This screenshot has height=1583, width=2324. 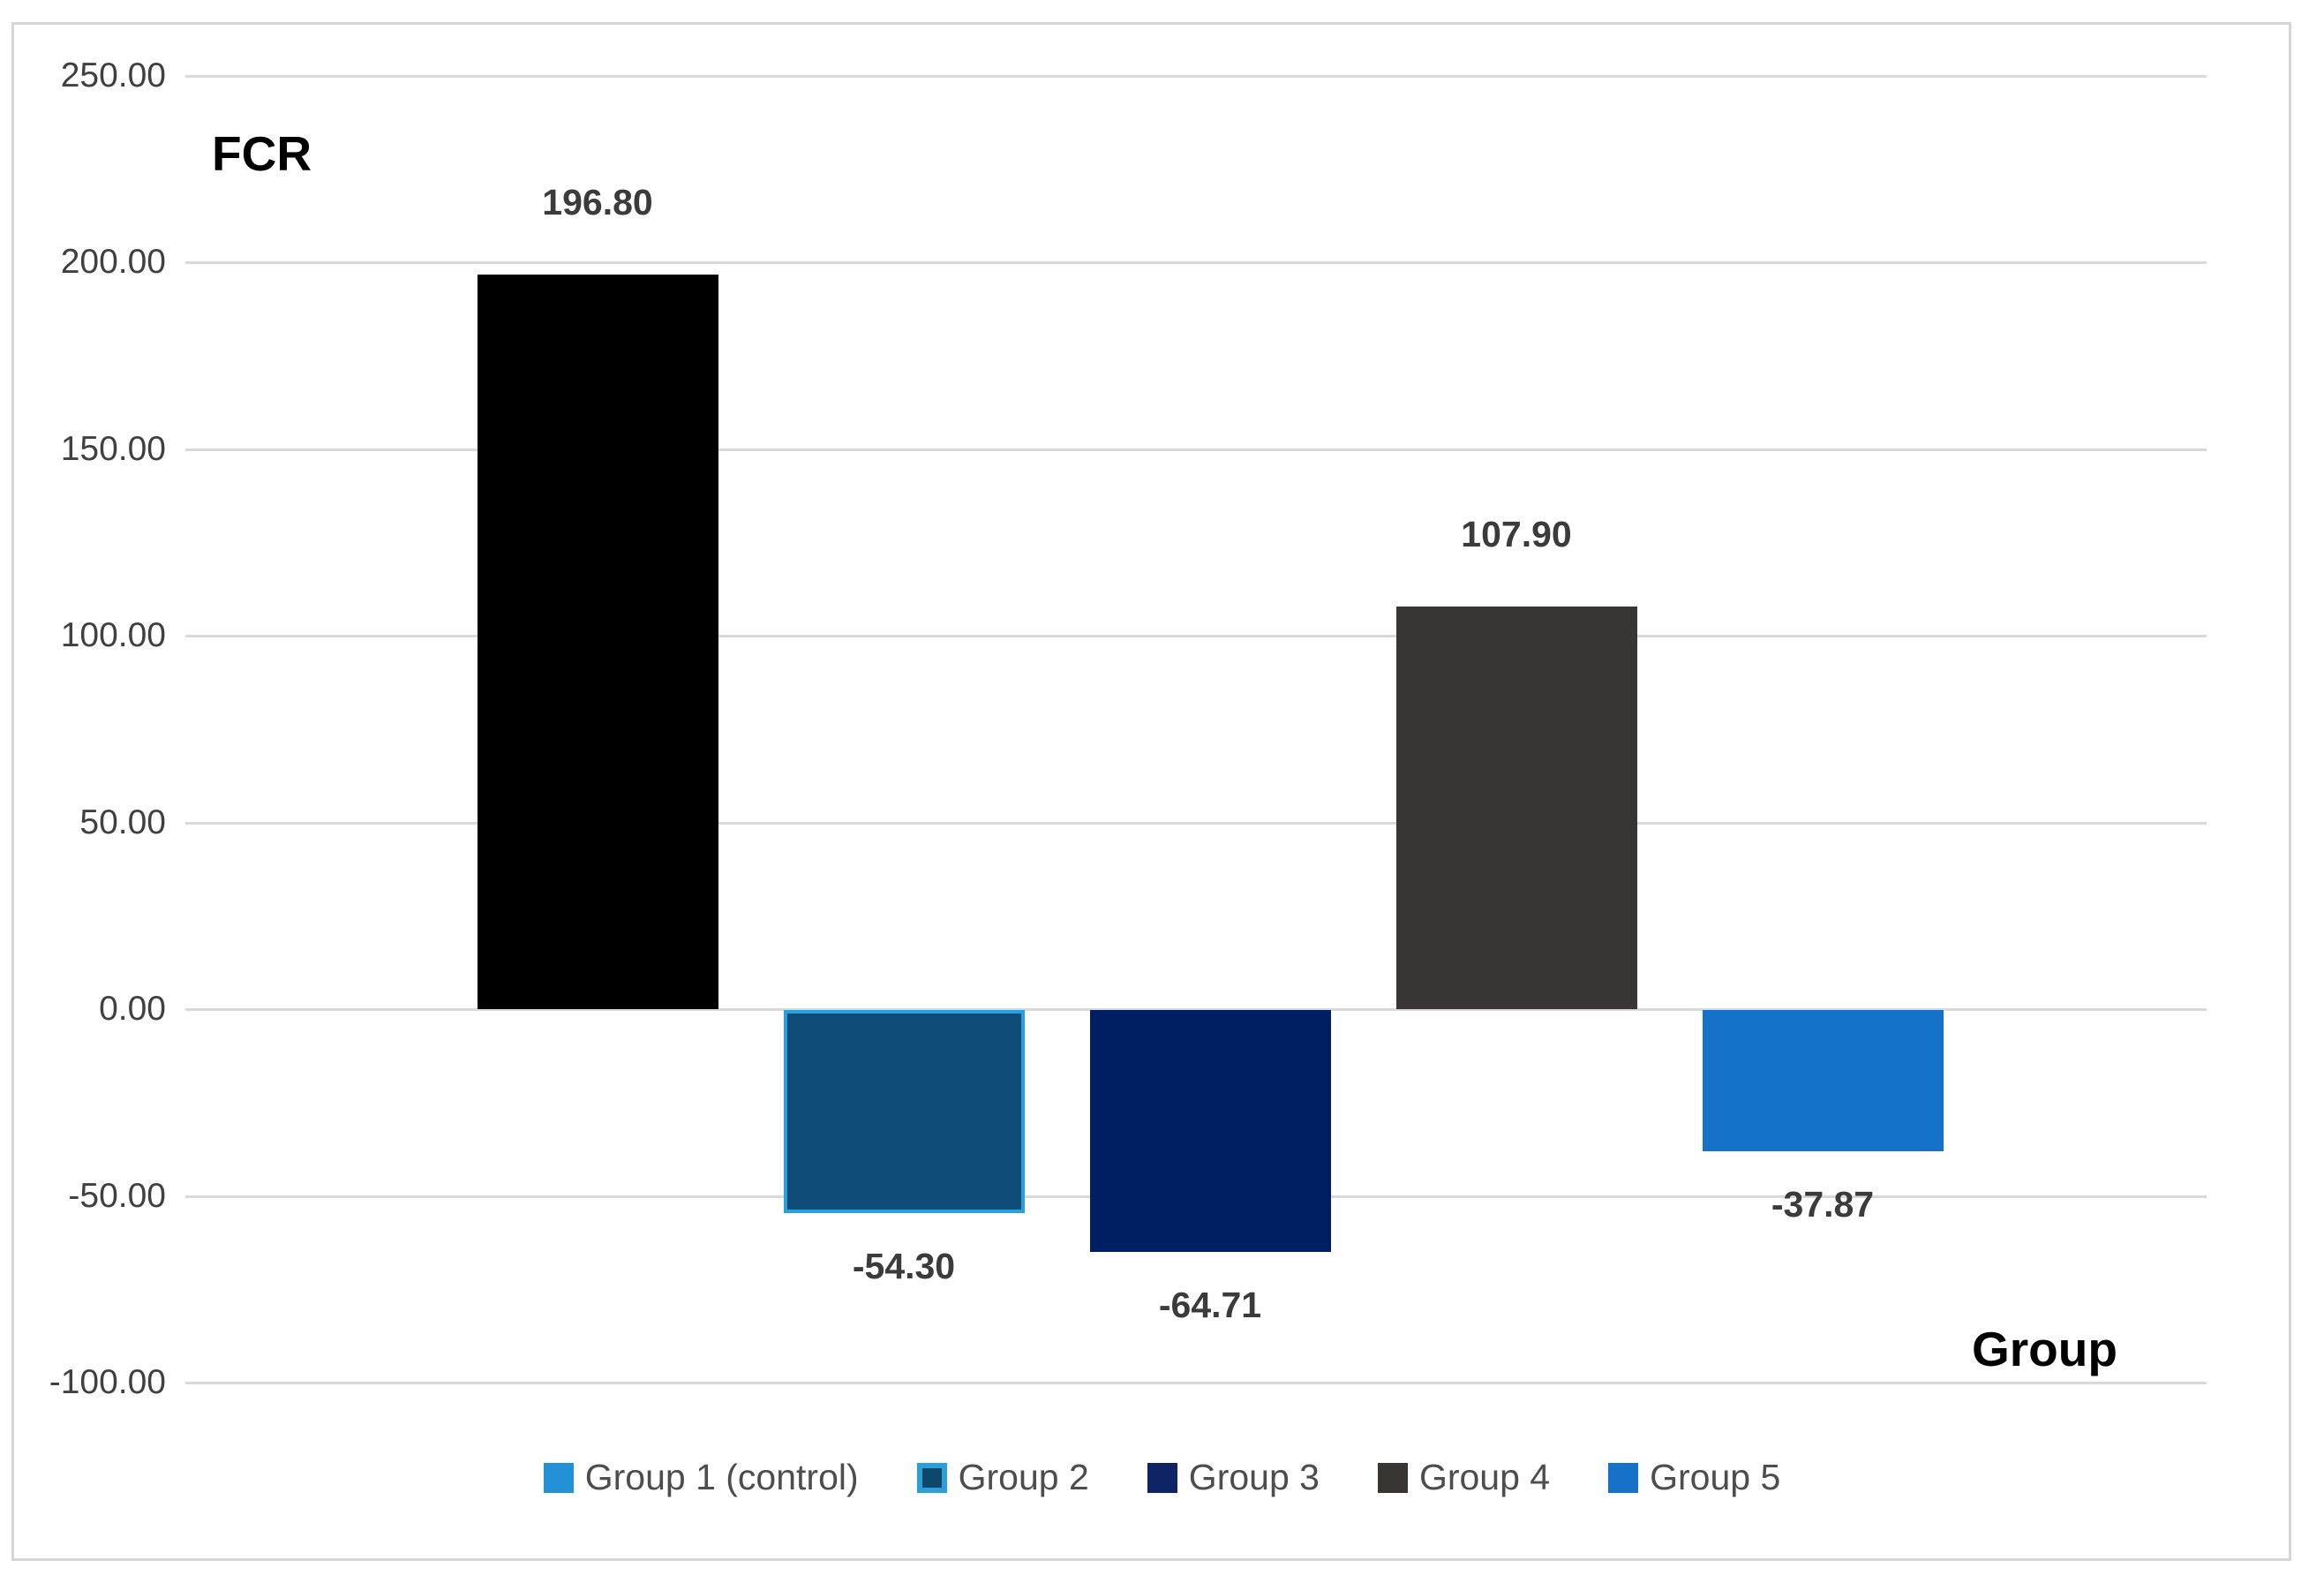 What do you see at coordinates (1254, 1477) in the screenshot?
I see `legend-label: Group 3` at bounding box center [1254, 1477].